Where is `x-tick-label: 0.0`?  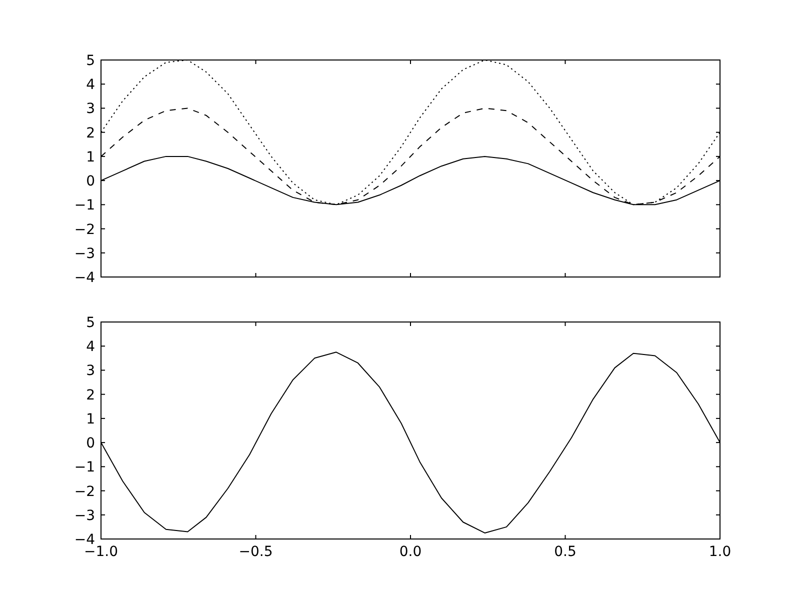
x-tick-label: 0.0 is located at coordinates (410, 552).